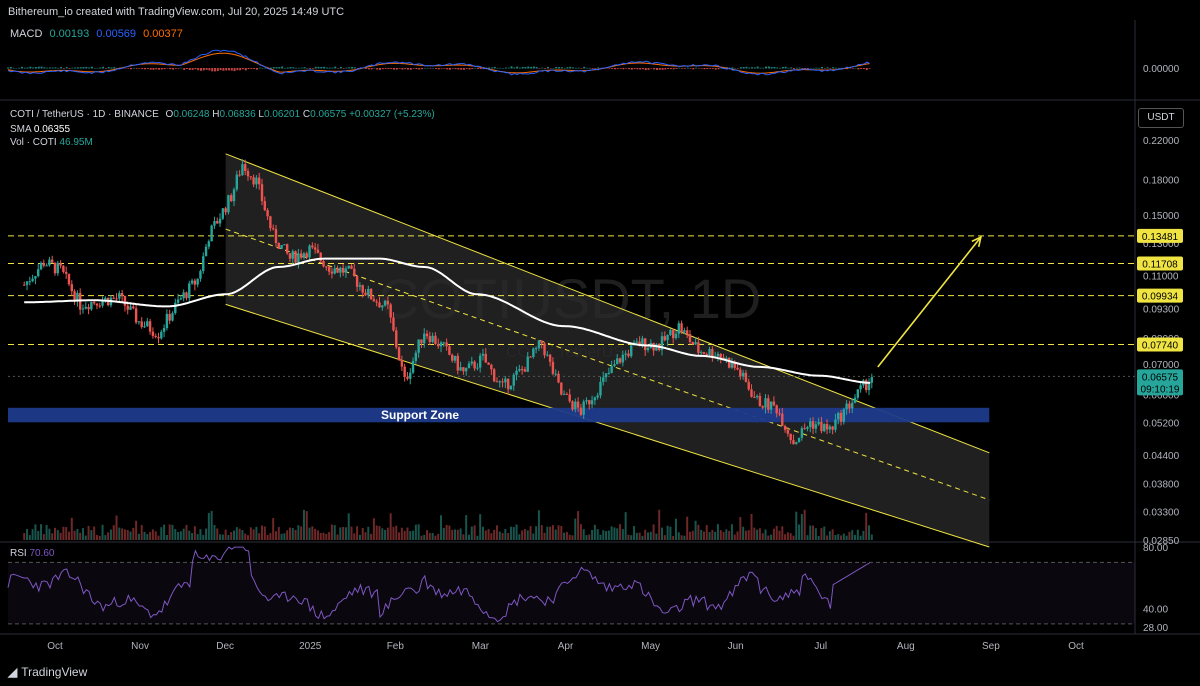 The image size is (1200, 686). Describe the element at coordinates (1076, 646) in the screenshot. I see `time-axis-tick: Oct` at that location.